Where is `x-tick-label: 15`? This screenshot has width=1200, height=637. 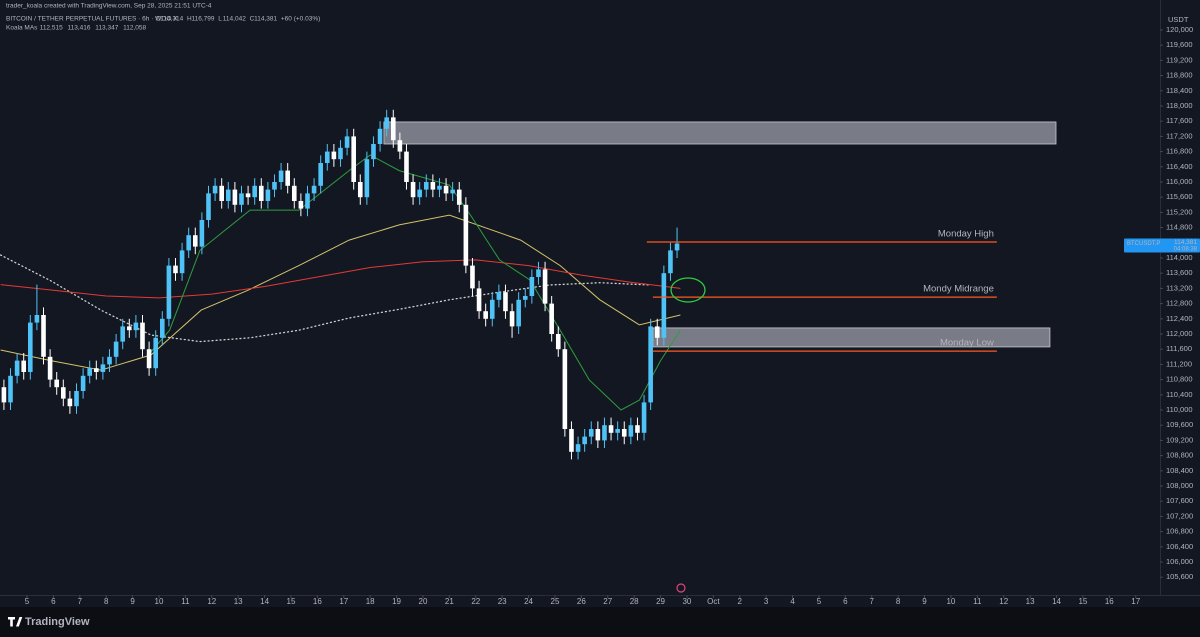
x-tick-label: 15 is located at coordinates (1082, 601).